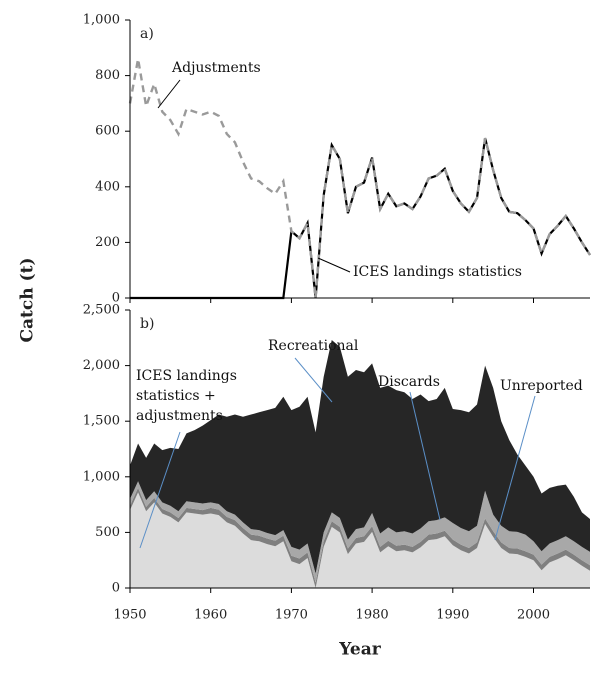 This screenshot has height=684, width=599. What do you see at coordinates (186, 396) in the screenshot?
I see `annotation: ICES landings statistics + adjustments` at bounding box center [186, 396].